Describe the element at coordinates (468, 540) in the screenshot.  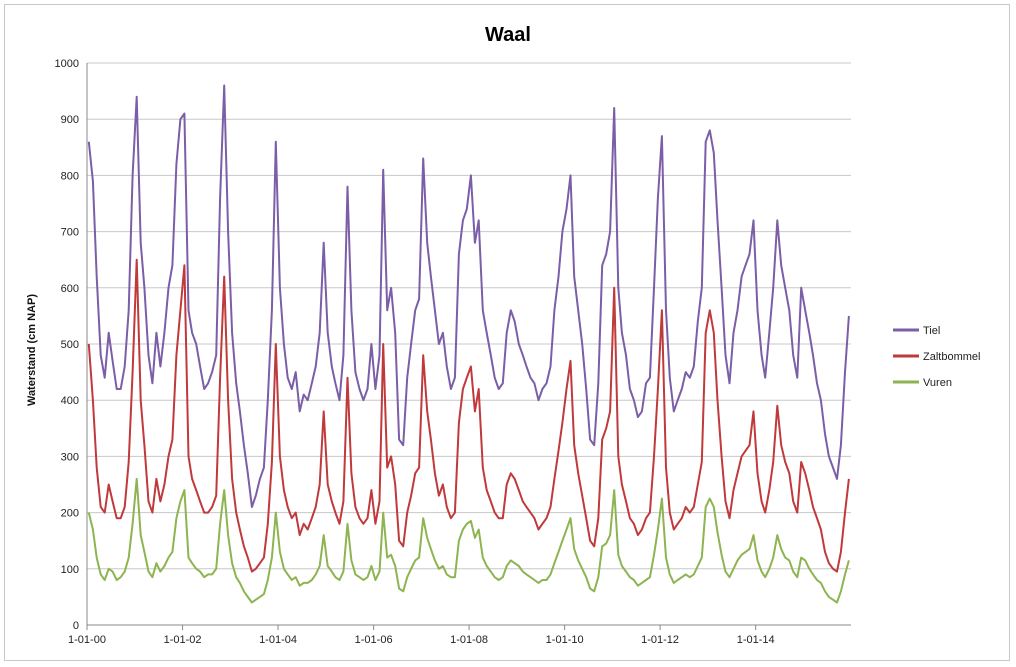
I see `series-line-vuren` at that location.